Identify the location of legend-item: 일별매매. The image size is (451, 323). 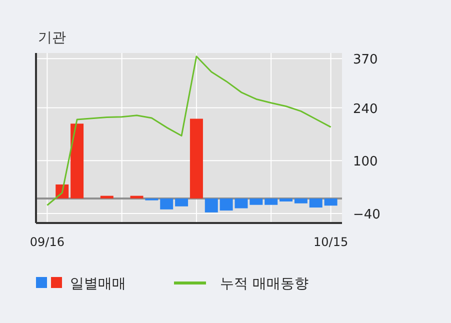
(81, 284).